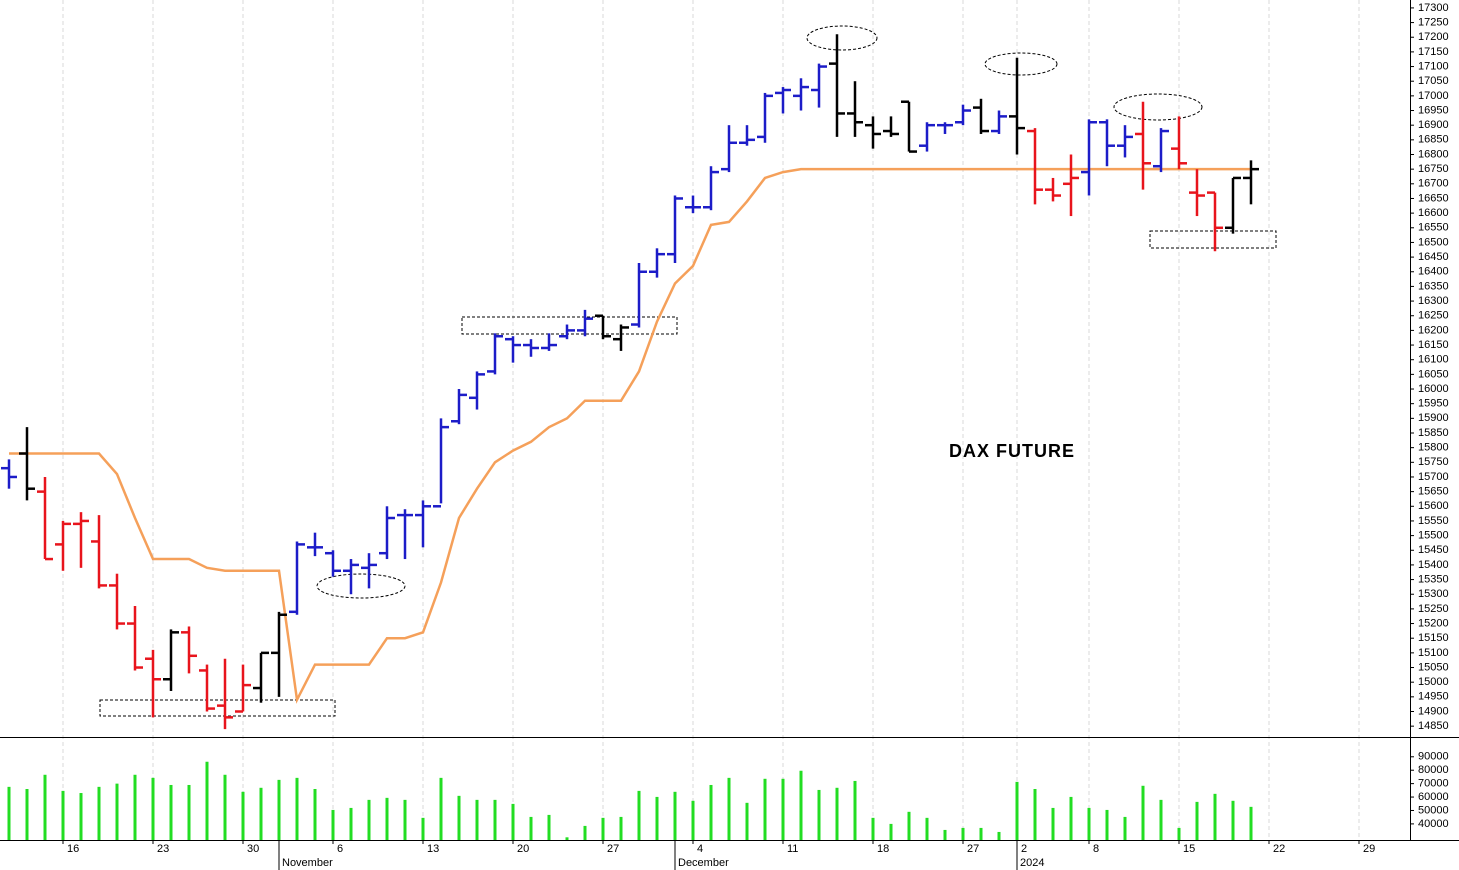 The height and width of the screenshot is (870, 1459). Describe the element at coordinates (792, 849) in the screenshot. I see `x-tick-label: 11` at that location.